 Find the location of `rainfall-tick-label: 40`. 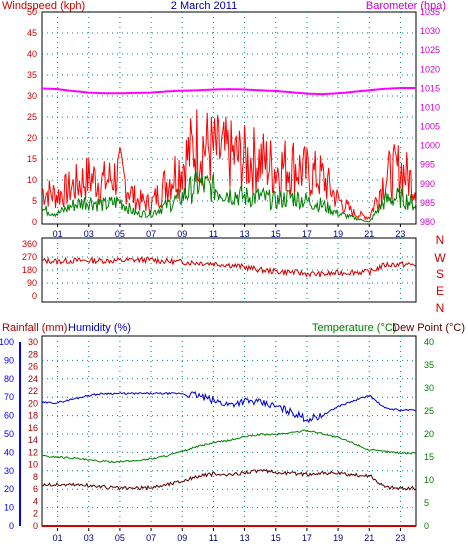

rainfall-tick-label: 40 is located at coordinates (9, 452).